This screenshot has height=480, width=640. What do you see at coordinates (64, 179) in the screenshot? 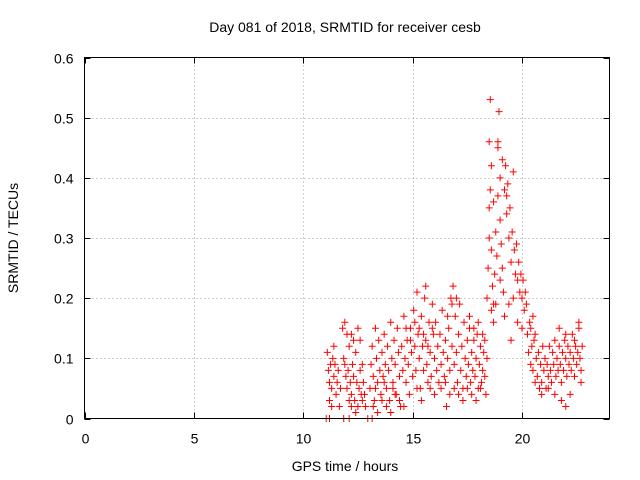
I see `y-tick-label: 0.4` at bounding box center [64, 179].